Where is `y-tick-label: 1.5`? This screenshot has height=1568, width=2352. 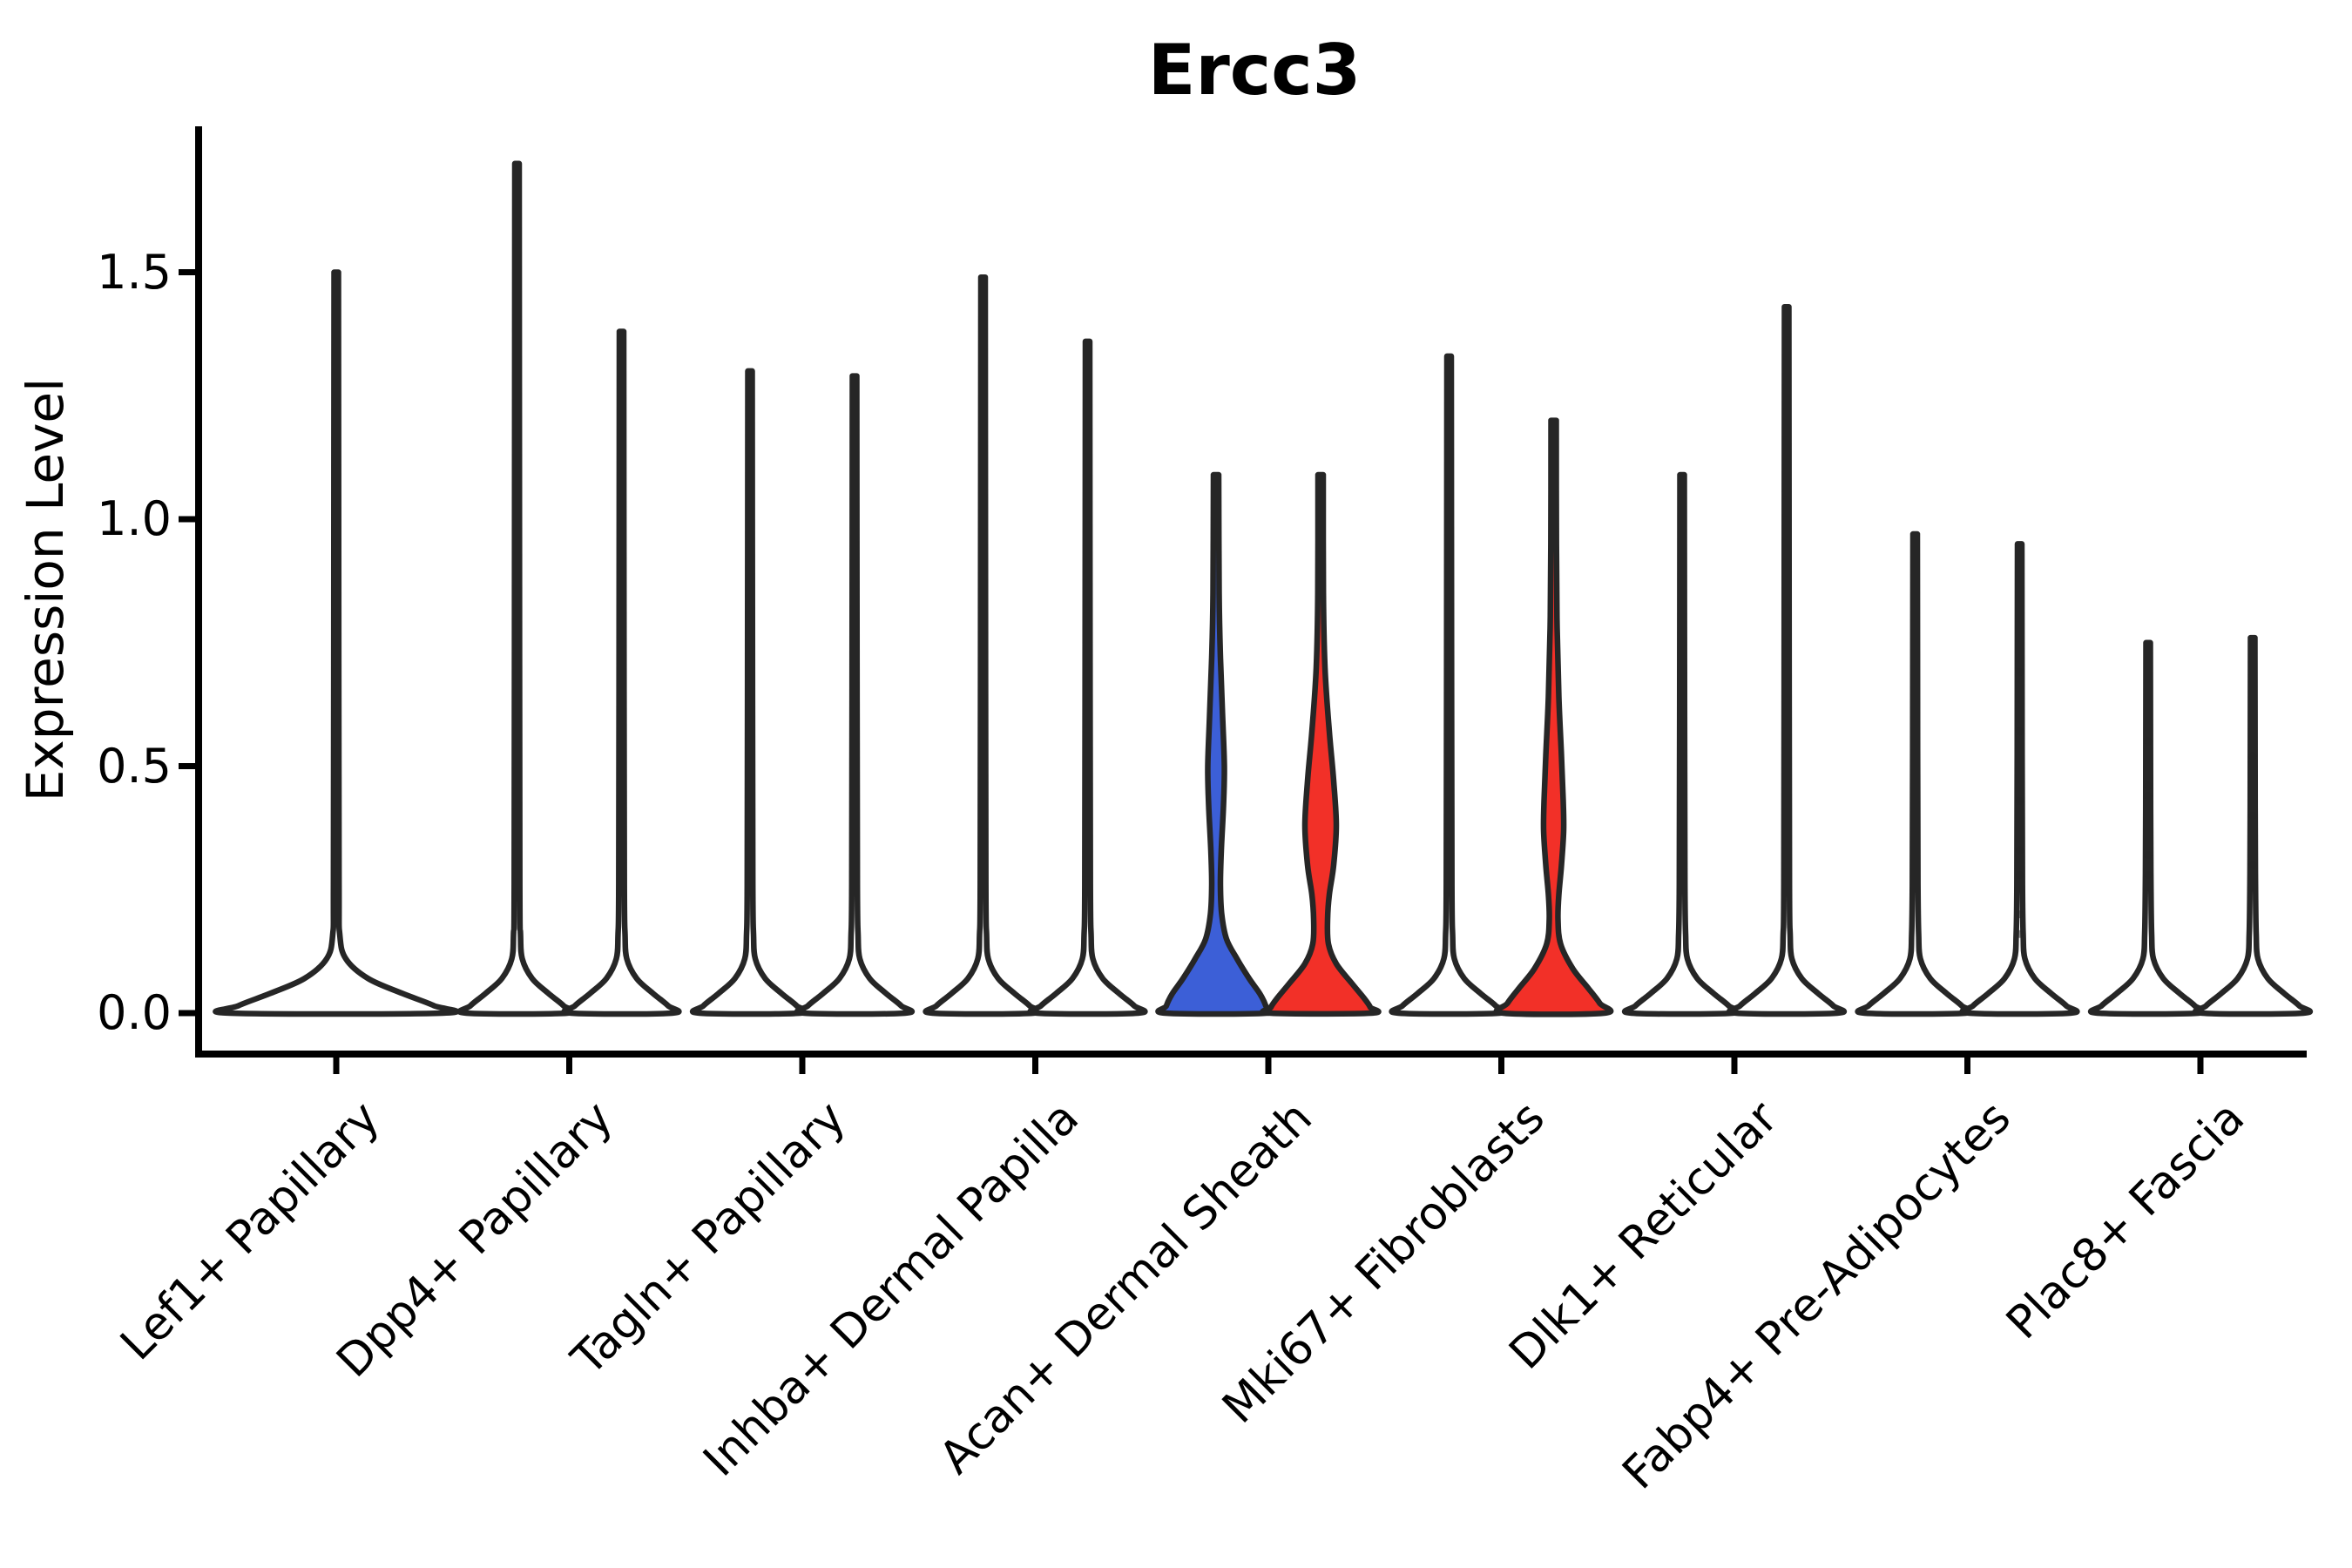 y-tick-label: 1.5 is located at coordinates (134, 272).